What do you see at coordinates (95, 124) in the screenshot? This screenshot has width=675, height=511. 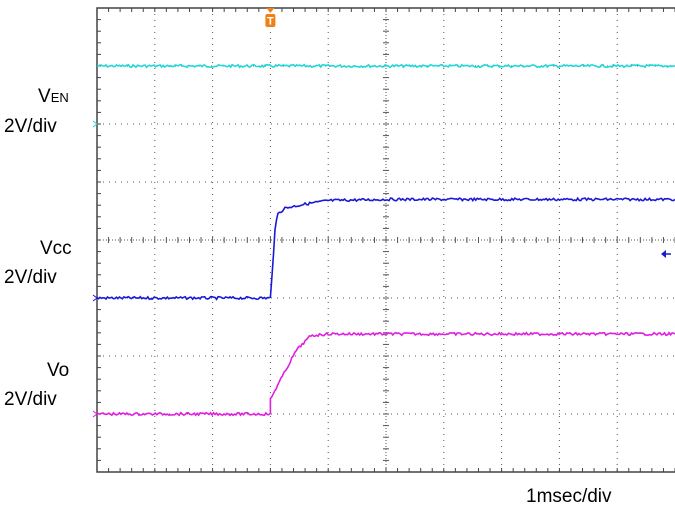 I see `channel-ground-marker-ven` at bounding box center [95, 124].